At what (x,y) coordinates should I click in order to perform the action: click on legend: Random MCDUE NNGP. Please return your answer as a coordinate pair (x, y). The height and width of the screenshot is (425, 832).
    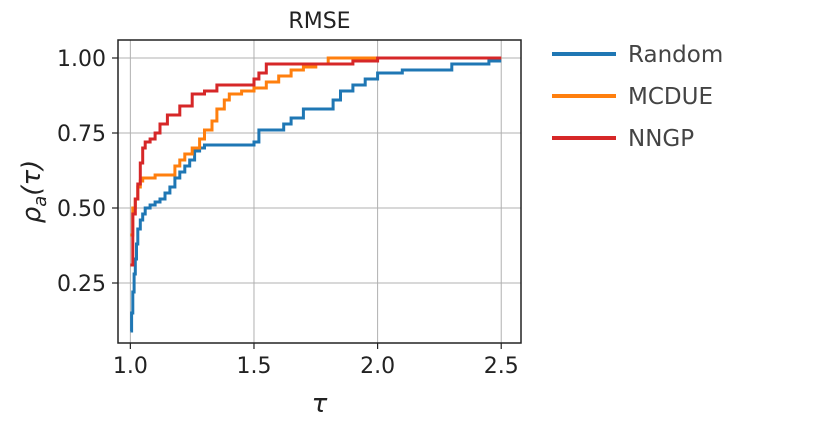
    Looking at the image, I should click on (637, 97).